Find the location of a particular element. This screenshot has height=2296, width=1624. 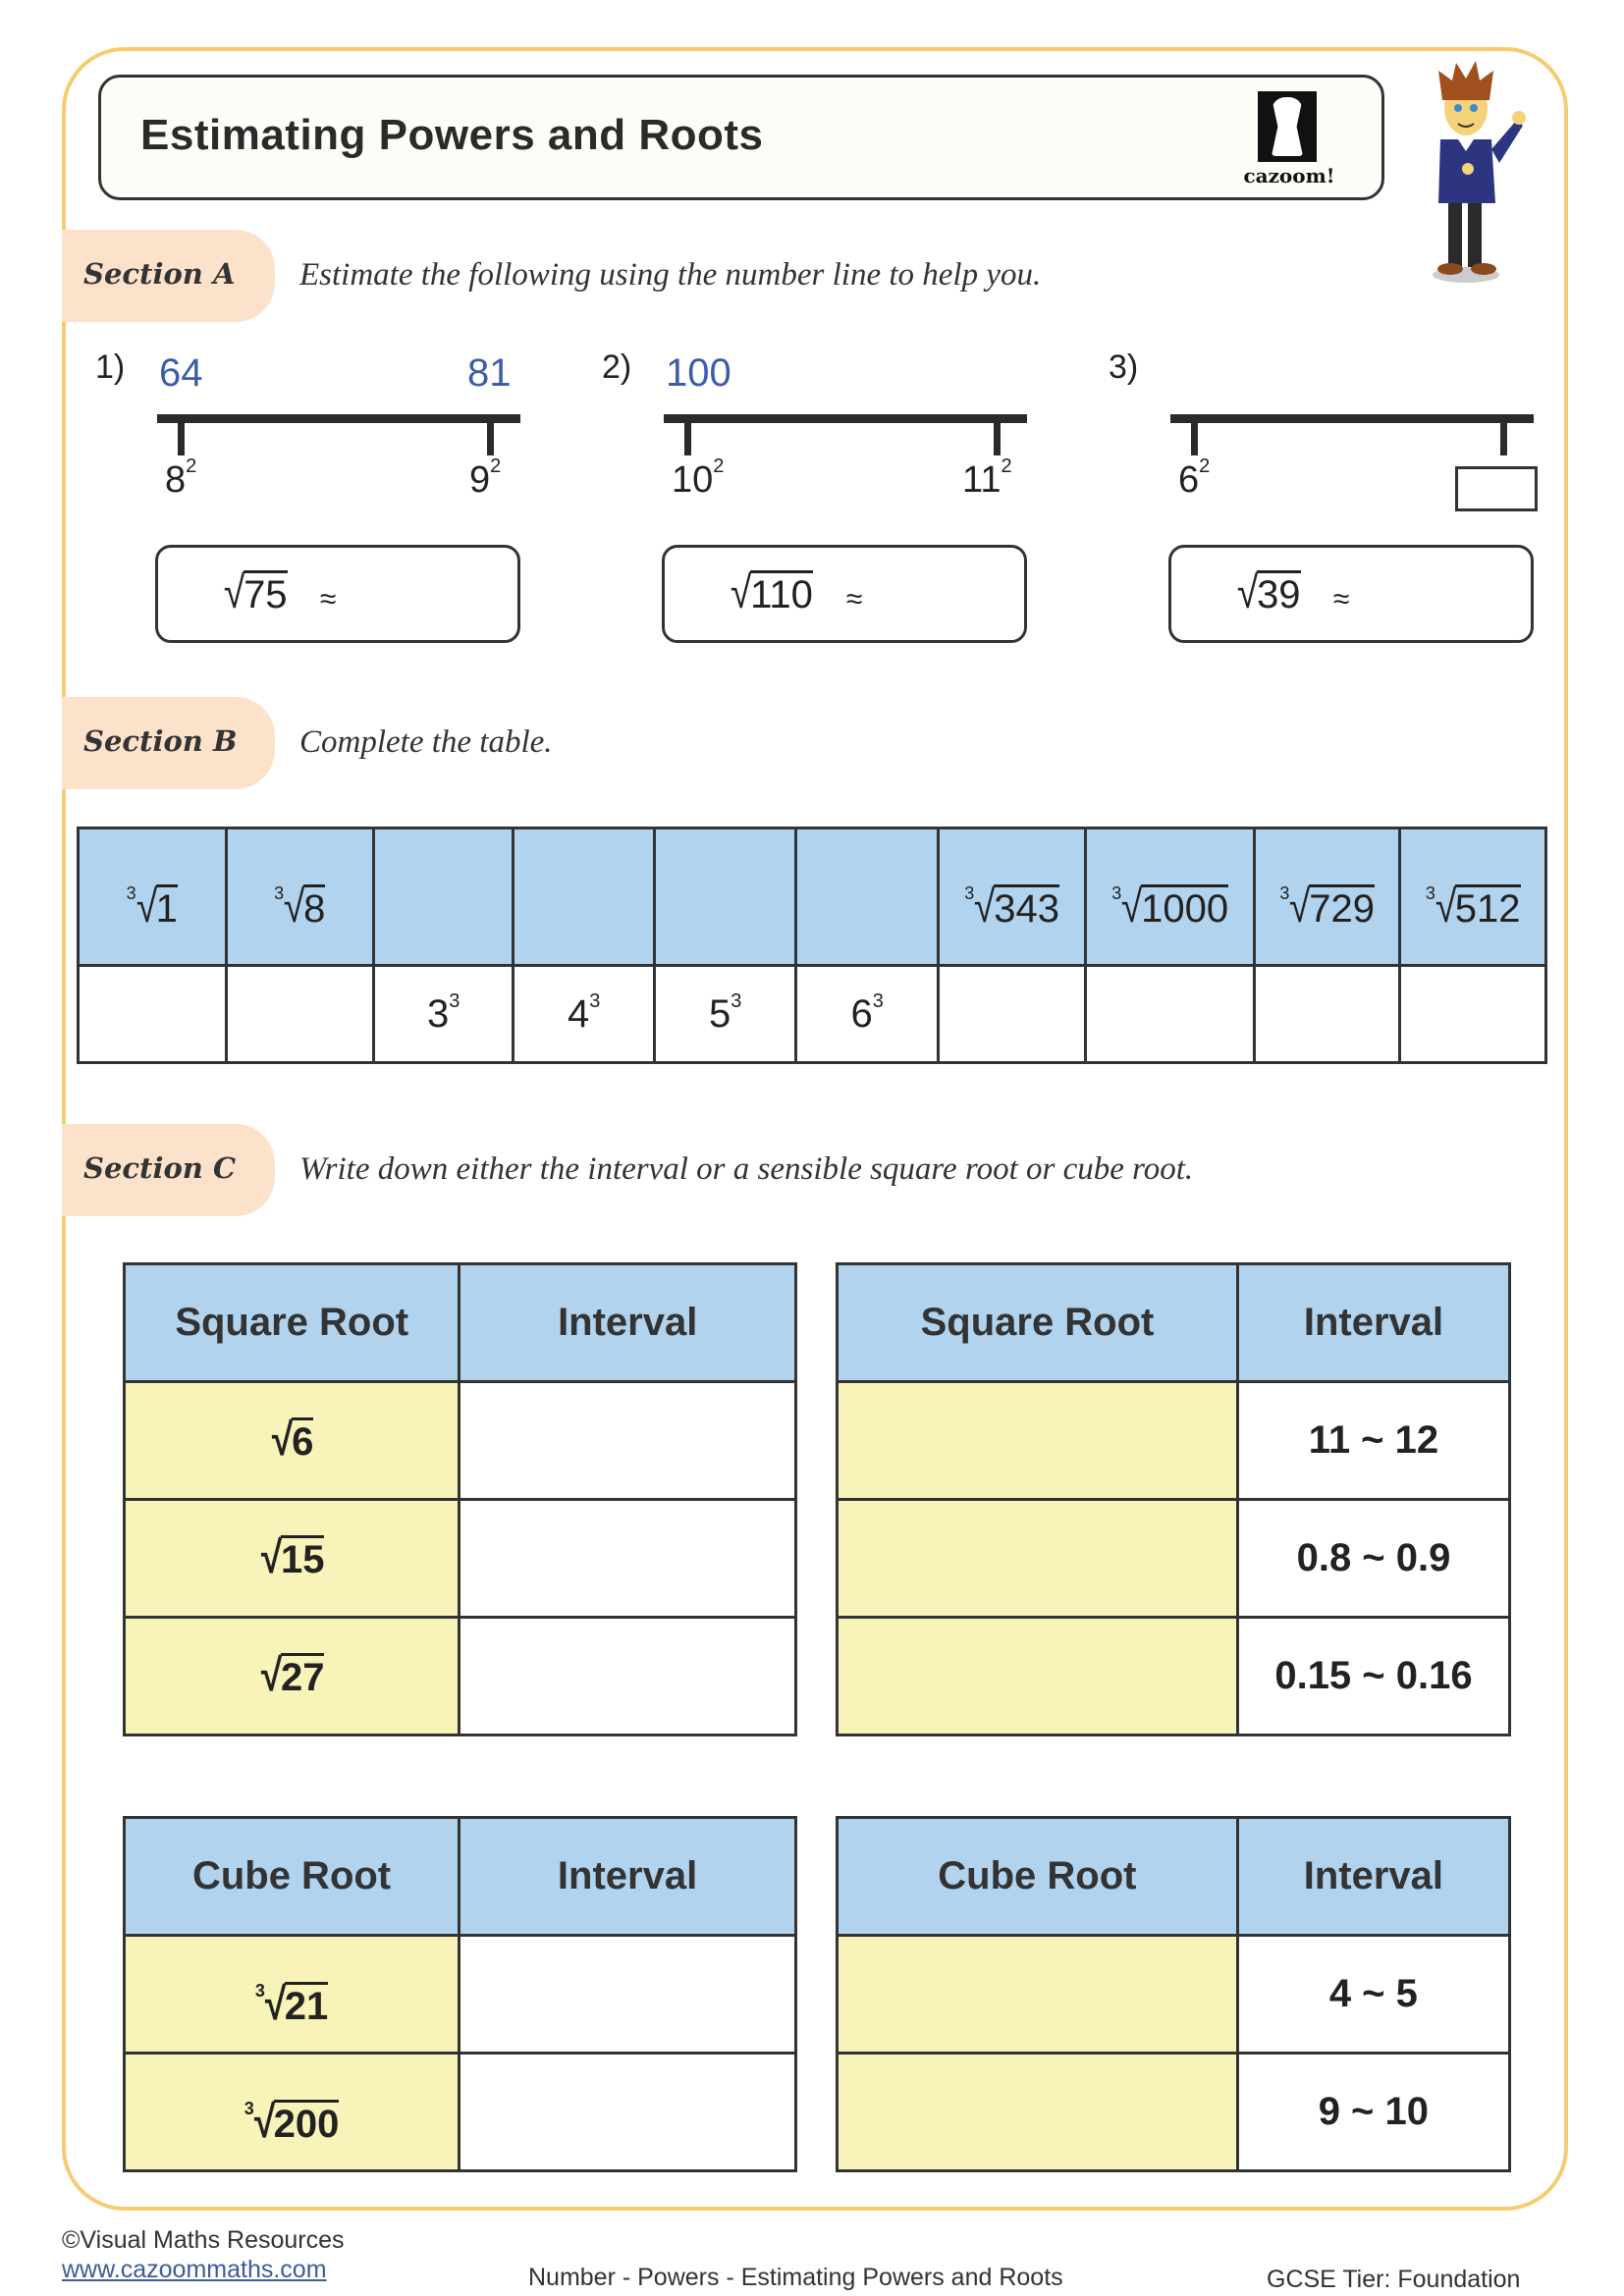

radical-expression: 3 √ 1000 is located at coordinates (1170, 906).